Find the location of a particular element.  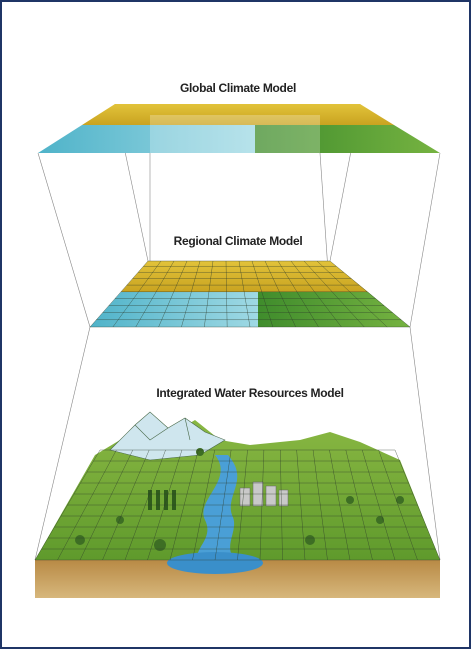

layer-label: Integrated Water Resources Model is located at coordinates (249, 393).